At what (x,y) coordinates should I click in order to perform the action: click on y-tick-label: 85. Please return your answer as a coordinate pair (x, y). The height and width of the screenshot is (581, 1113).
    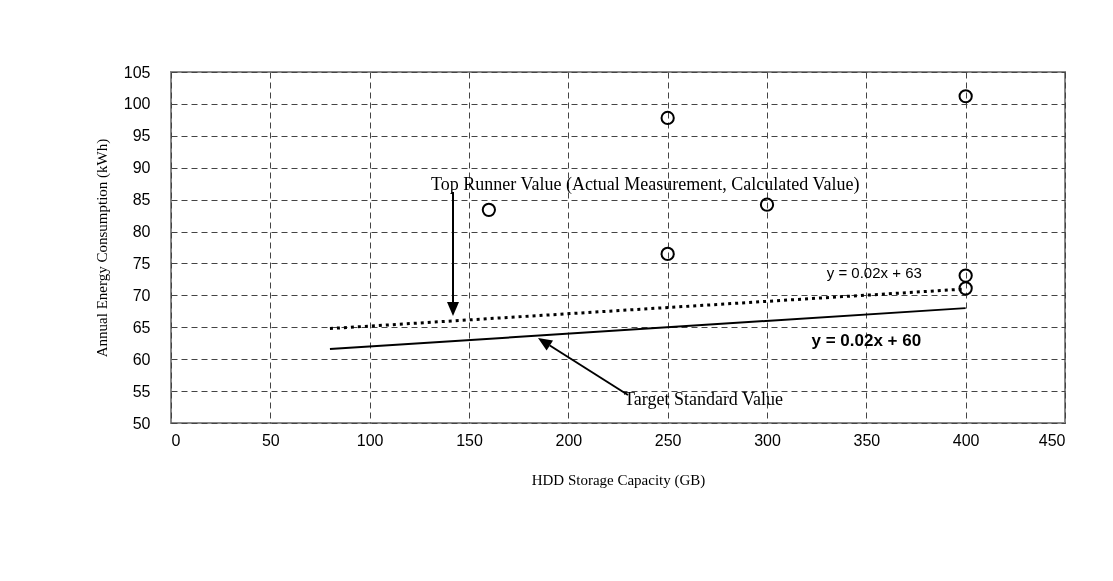
    Looking at the image, I should click on (141, 200).